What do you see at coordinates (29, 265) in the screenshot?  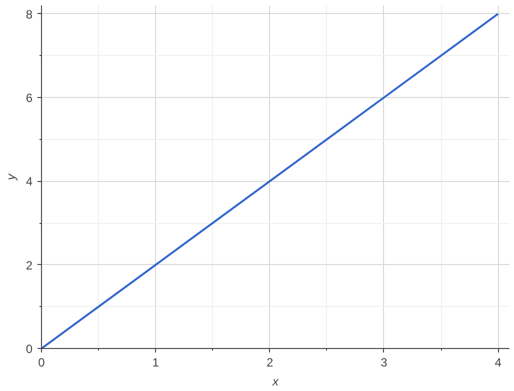 I see `y-tick-label: 2` at bounding box center [29, 265].